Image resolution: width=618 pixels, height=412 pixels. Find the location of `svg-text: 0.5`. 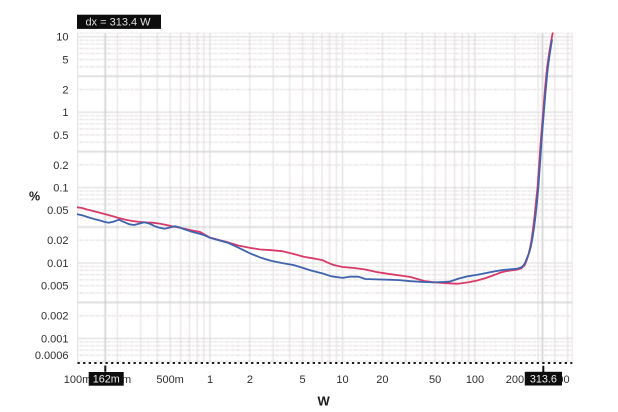

svg-text: 0.5 is located at coordinates (60, 136).